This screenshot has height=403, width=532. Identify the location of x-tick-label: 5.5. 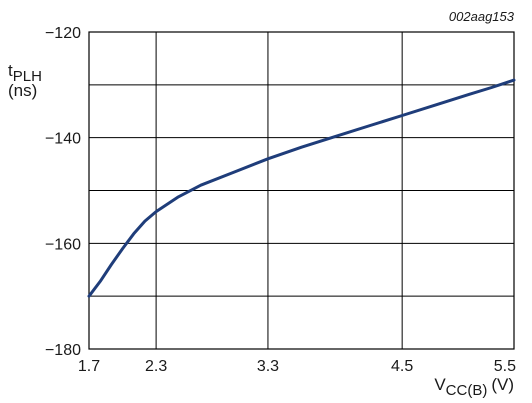
(505, 366).